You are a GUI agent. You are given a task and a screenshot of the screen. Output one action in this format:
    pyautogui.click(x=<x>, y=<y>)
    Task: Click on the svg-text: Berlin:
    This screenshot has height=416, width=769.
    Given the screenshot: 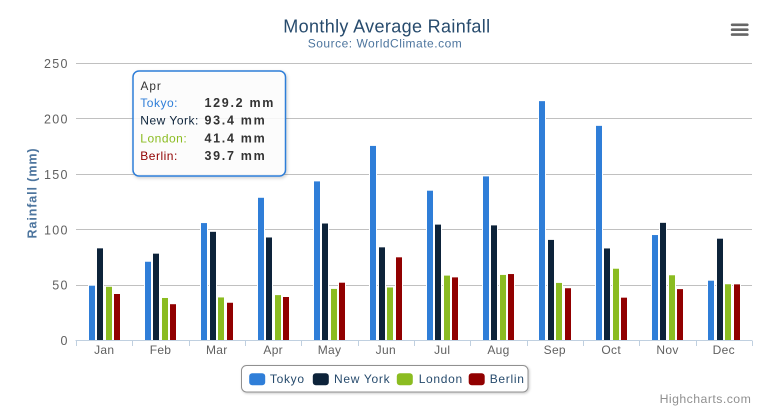 What is the action you would take?
    pyautogui.click(x=159, y=156)
    